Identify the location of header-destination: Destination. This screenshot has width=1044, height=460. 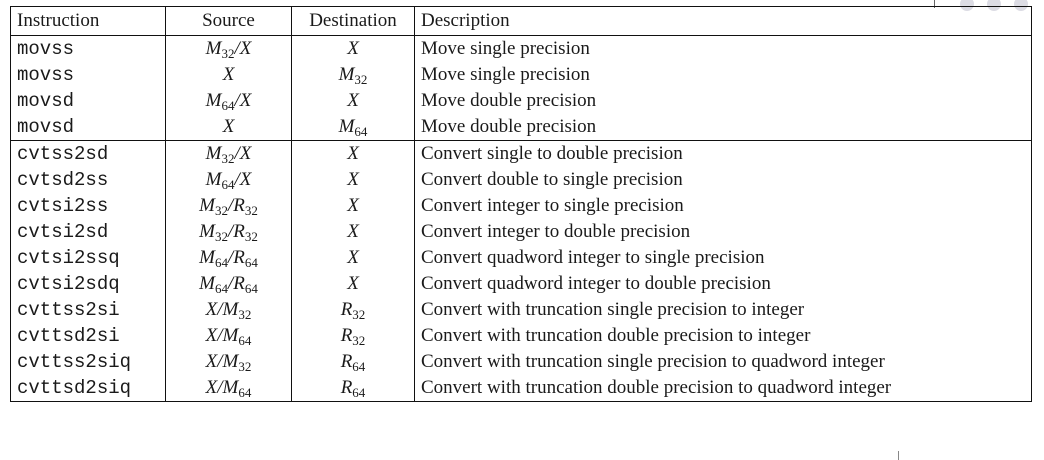
(353, 21).